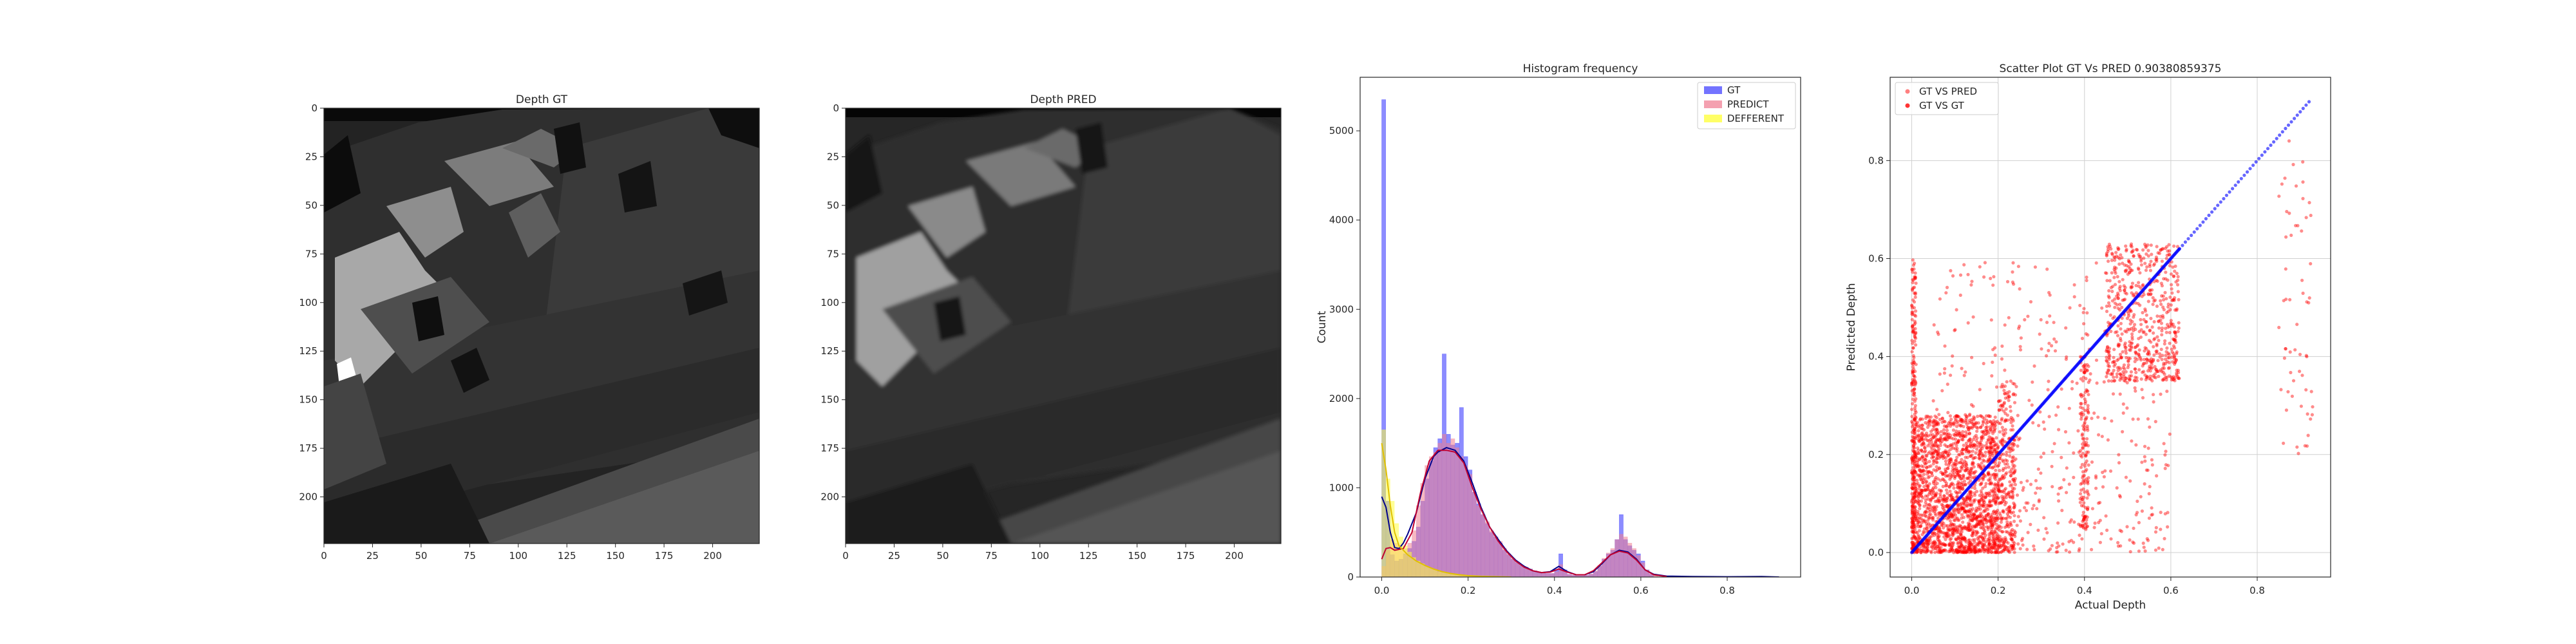  I want to click on histogram-bar-predict, so click(1634, 562).